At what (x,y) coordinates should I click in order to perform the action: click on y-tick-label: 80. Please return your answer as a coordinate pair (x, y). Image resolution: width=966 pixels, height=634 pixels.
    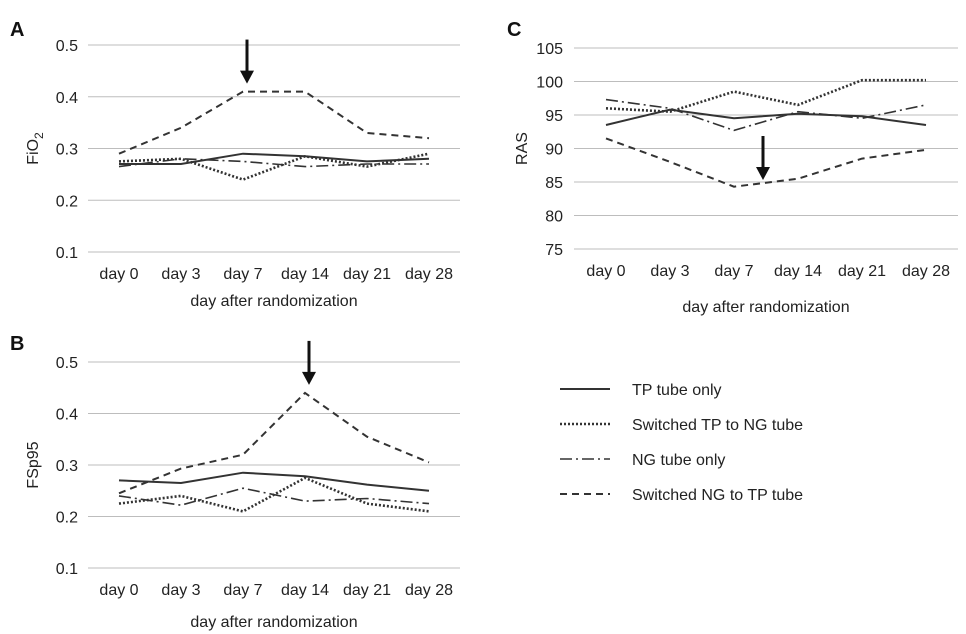
    Looking at the image, I should click on (554, 217).